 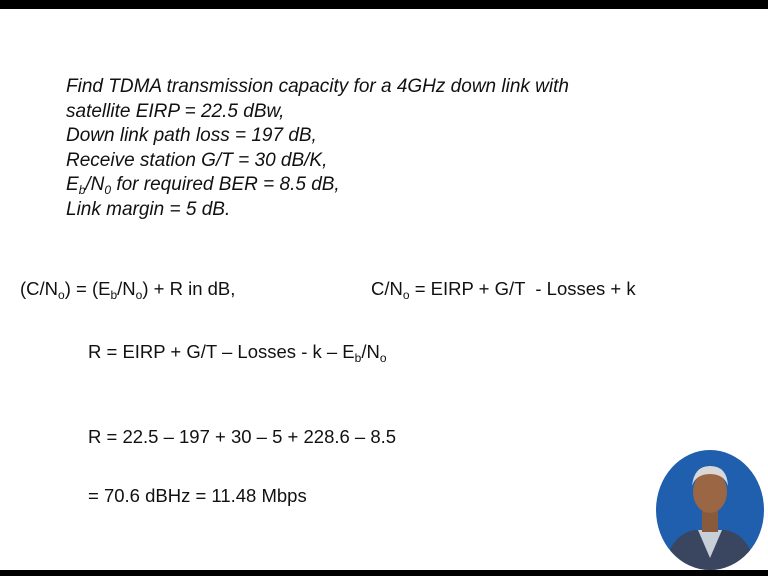 I want to click on text-run: Link margin = 5 dB., so click(x=148, y=209).